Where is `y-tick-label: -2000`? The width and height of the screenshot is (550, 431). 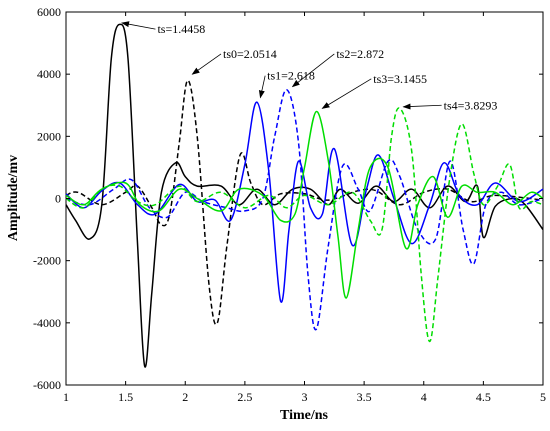 y-tick-label: -2000 is located at coordinates (47, 261).